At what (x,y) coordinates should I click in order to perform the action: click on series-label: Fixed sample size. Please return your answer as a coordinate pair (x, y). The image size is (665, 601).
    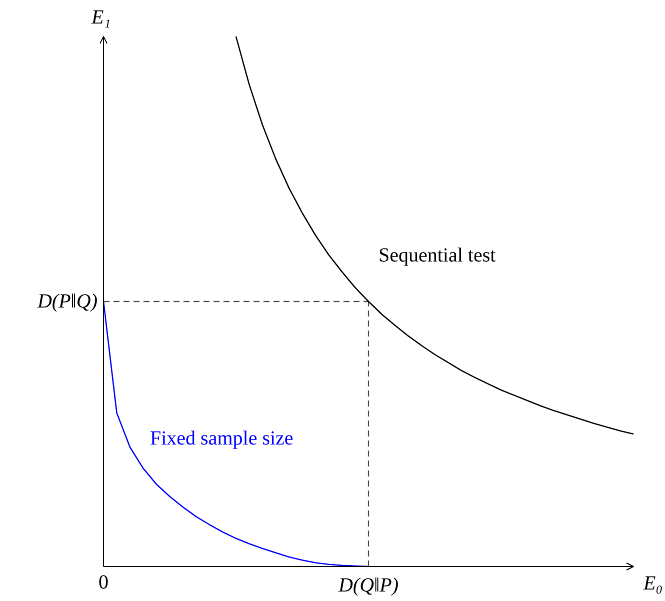
    Looking at the image, I should click on (222, 438).